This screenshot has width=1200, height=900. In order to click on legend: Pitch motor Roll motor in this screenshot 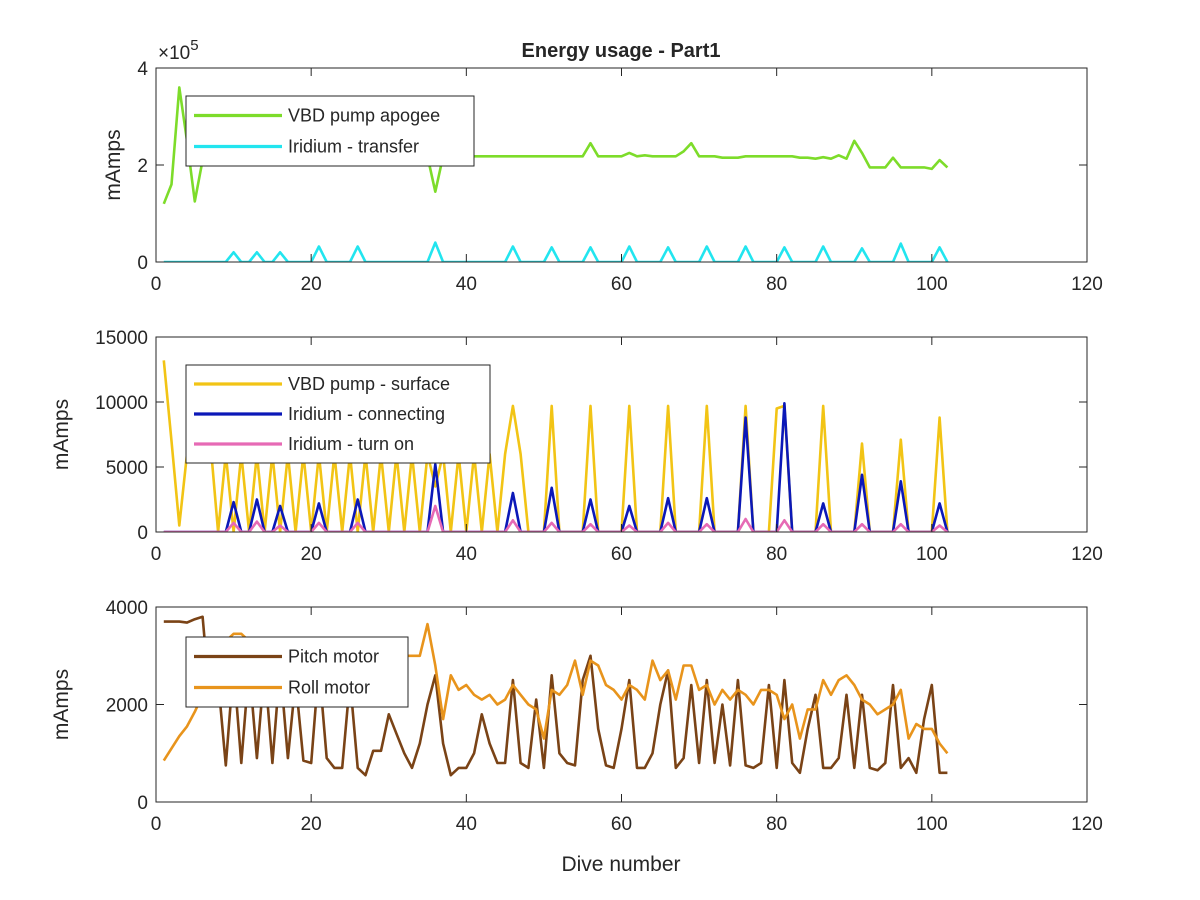, I will do `click(297, 672)`.